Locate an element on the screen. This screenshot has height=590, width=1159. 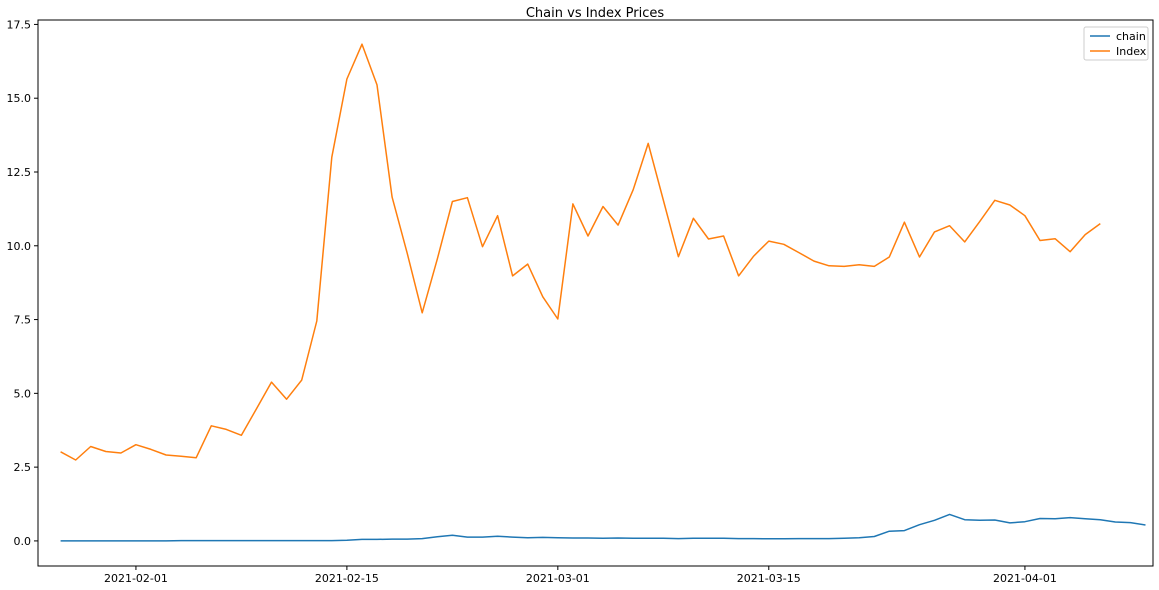
x-tick-label: 2021-03-15 is located at coordinates (769, 578).